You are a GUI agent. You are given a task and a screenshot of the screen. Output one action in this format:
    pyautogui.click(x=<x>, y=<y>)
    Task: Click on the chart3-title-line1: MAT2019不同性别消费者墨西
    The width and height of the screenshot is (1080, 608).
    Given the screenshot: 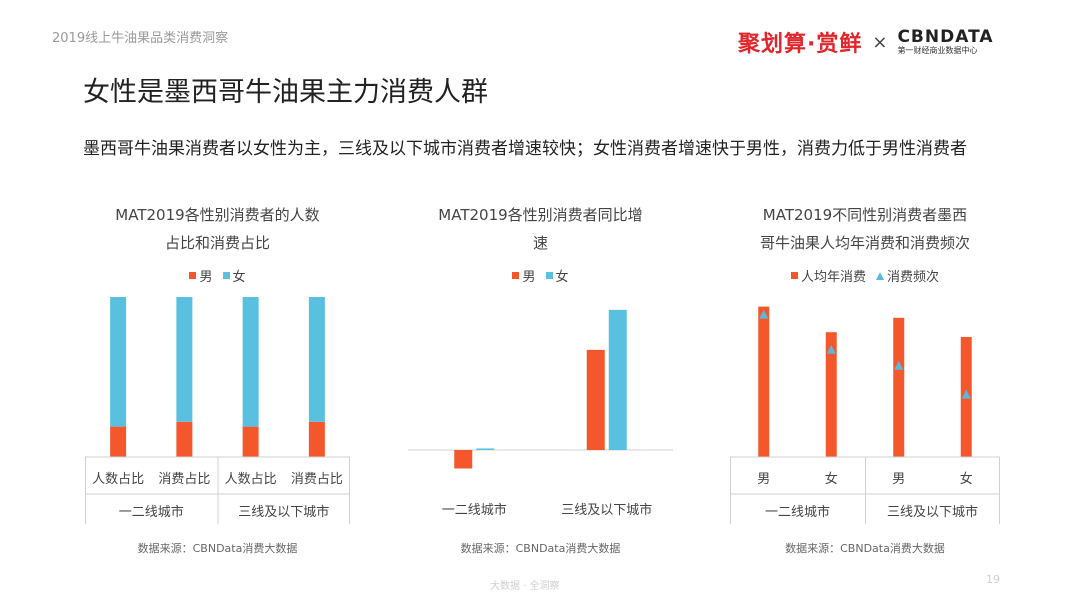 What is the action you would take?
    pyautogui.click(x=865, y=215)
    